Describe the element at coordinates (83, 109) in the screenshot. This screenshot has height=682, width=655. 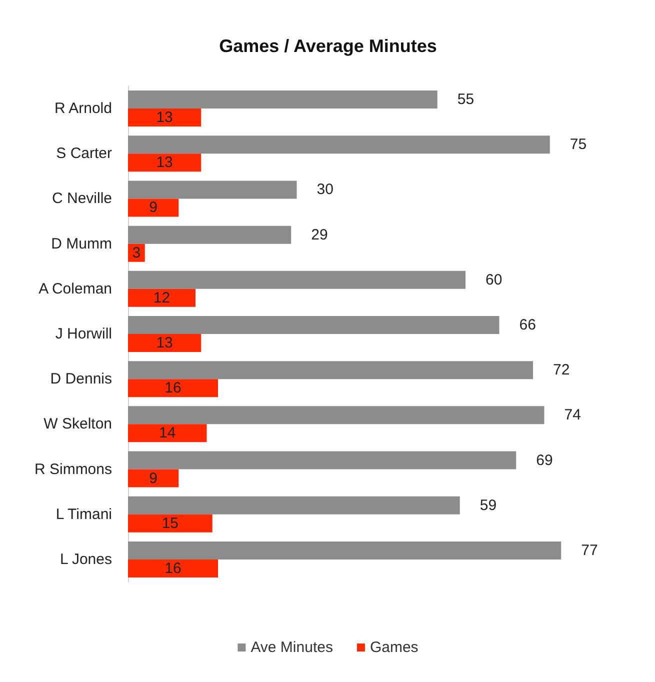
I see `y-tick-label: R Arnold` at that location.